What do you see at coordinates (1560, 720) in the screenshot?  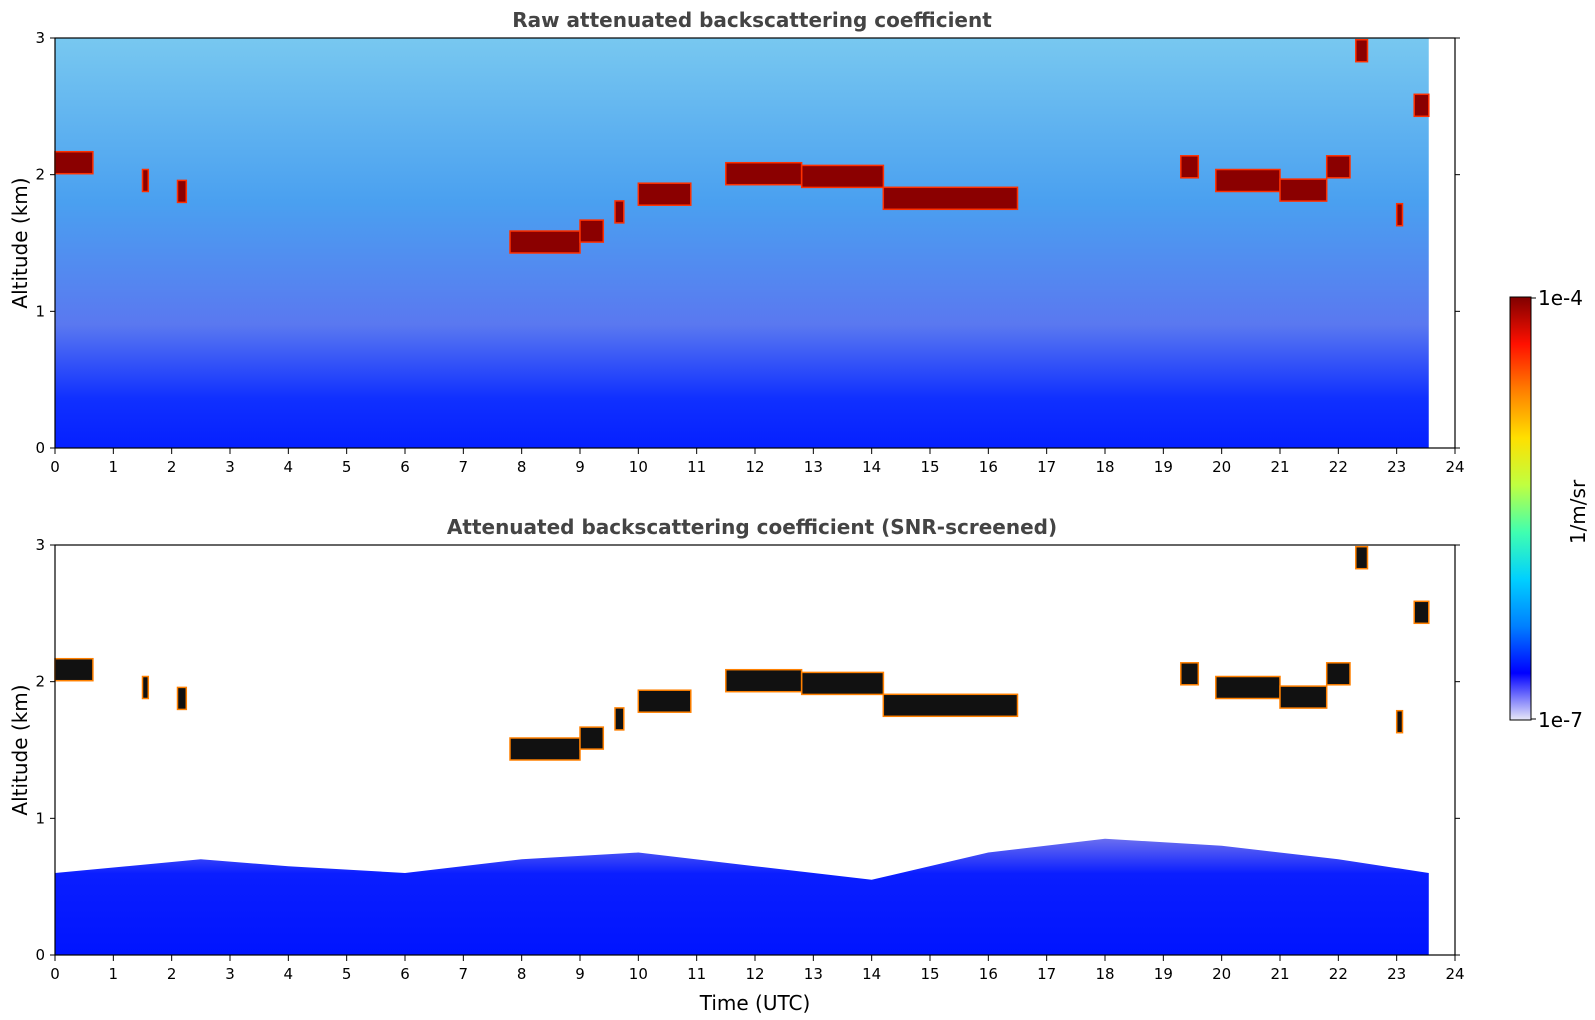 I see `colorbar-min-label: 1e-7` at bounding box center [1560, 720].